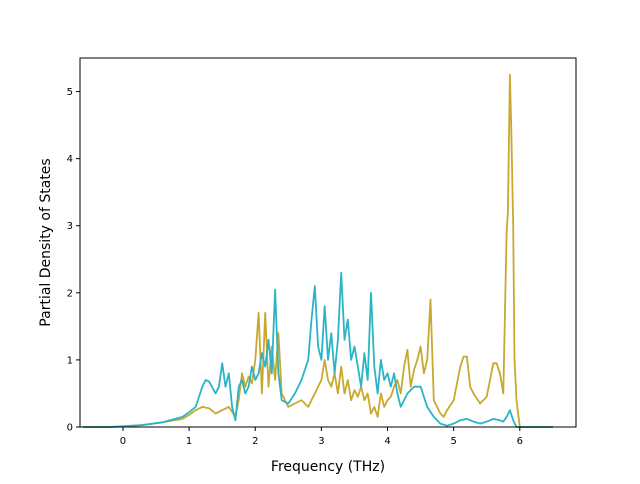 The image size is (640, 484). What do you see at coordinates (70, 428) in the screenshot?
I see `y-tick-label: 0` at bounding box center [70, 428].